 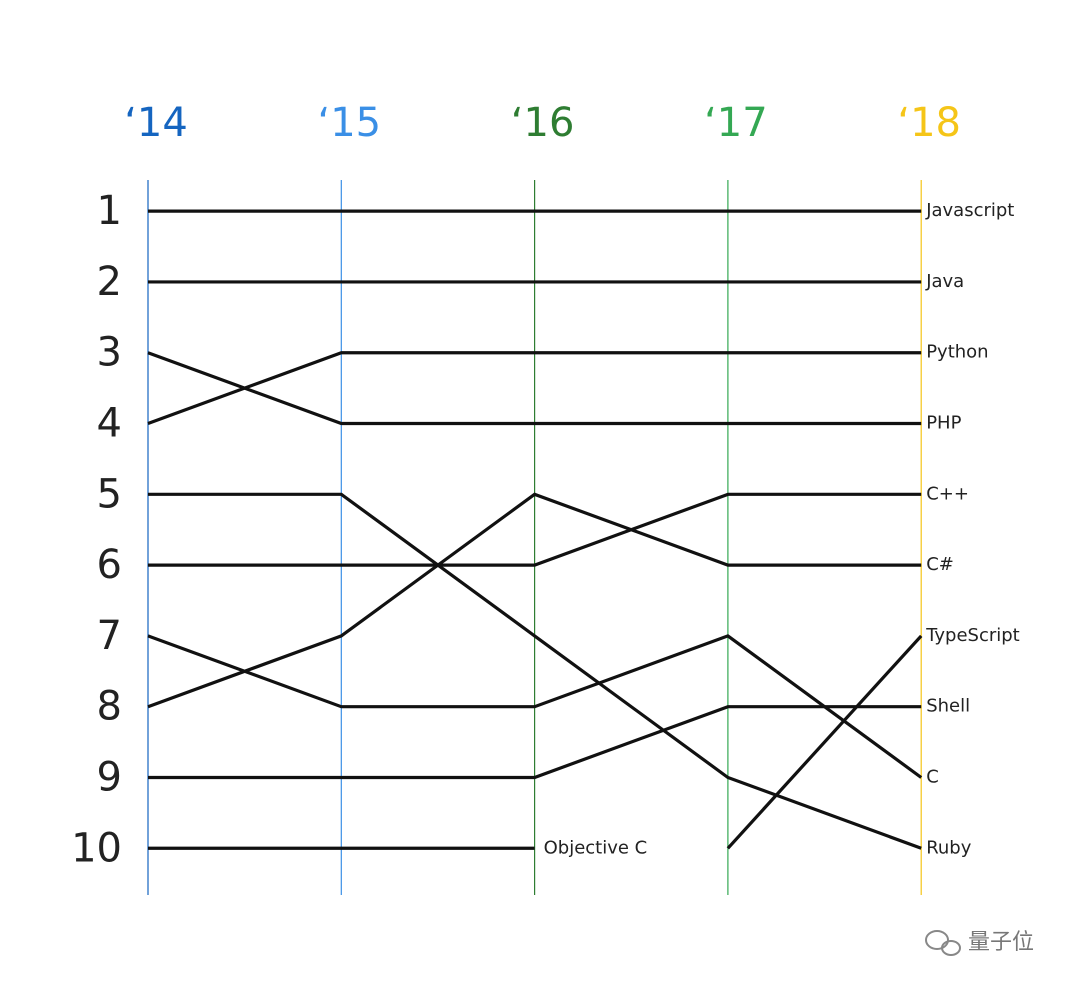 I want to click on rank-label: 1, so click(x=109, y=211).